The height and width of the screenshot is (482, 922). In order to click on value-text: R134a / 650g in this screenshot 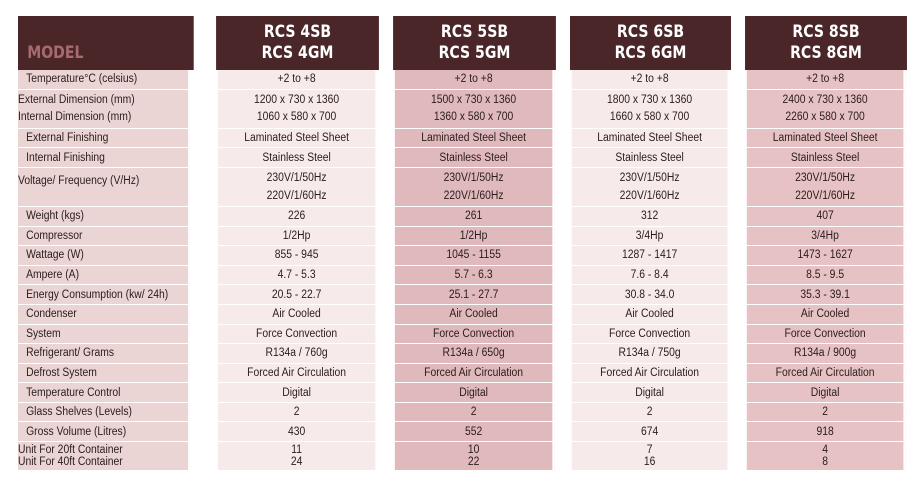, I will do `click(473, 353)`.